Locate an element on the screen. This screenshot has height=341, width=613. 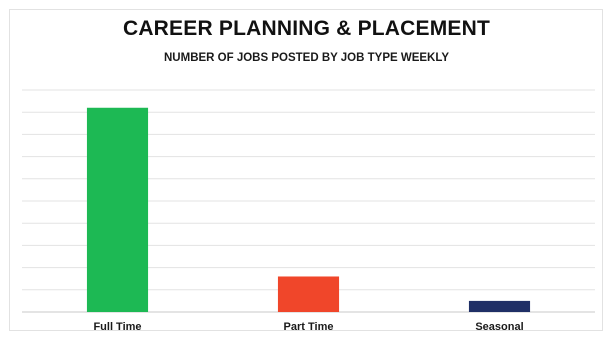
bar-seasonal is located at coordinates (499, 306).